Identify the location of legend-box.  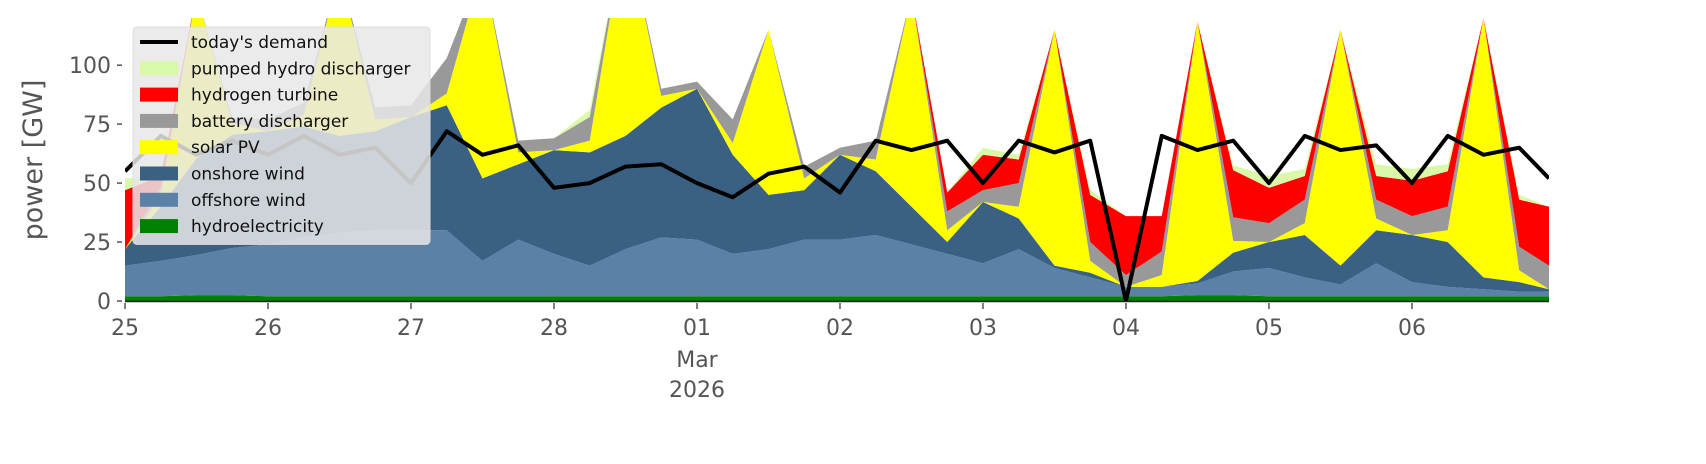
(281, 135).